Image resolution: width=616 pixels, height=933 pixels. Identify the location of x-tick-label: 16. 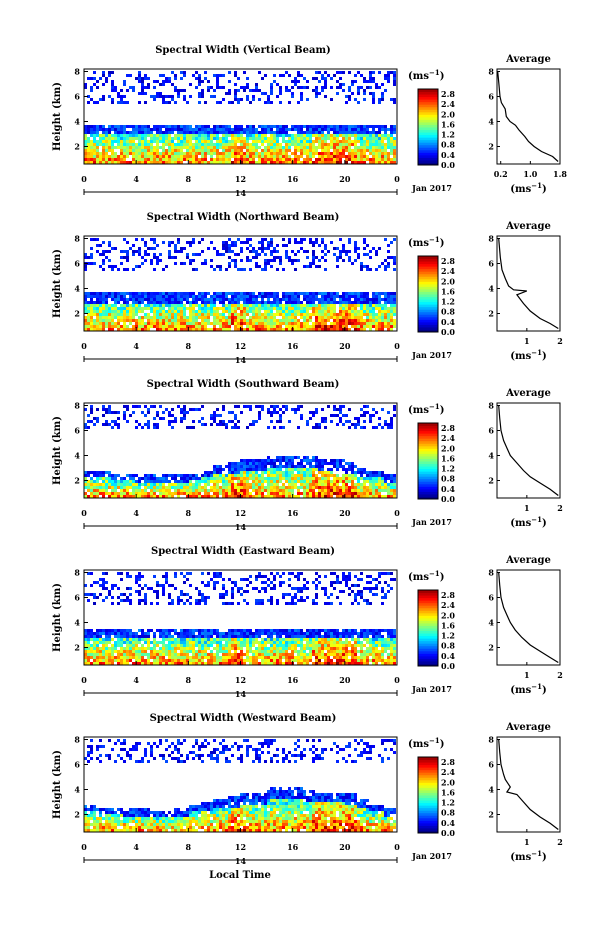
(293, 513).